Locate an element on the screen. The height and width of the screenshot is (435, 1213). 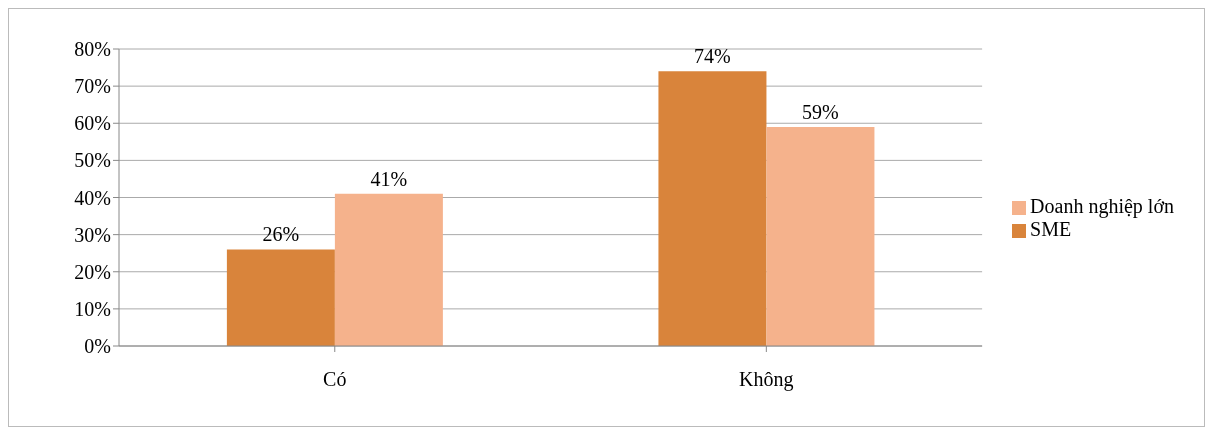
x-tick-label: Không is located at coordinates (766, 380).